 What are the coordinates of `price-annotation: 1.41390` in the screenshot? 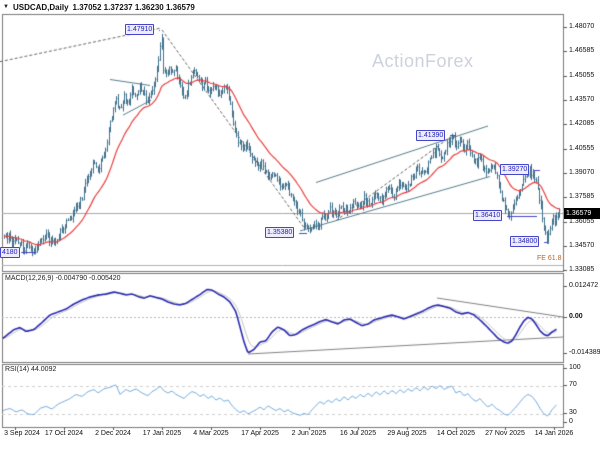 It's located at (431, 135).